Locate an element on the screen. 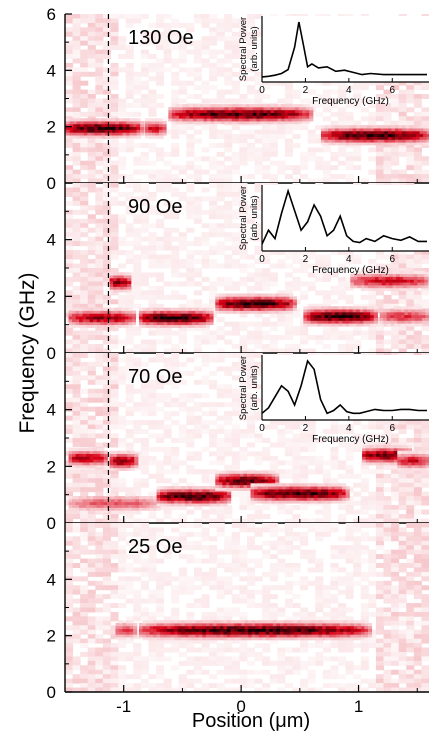  y-tick-label: 0 is located at coordinates (51, 353).